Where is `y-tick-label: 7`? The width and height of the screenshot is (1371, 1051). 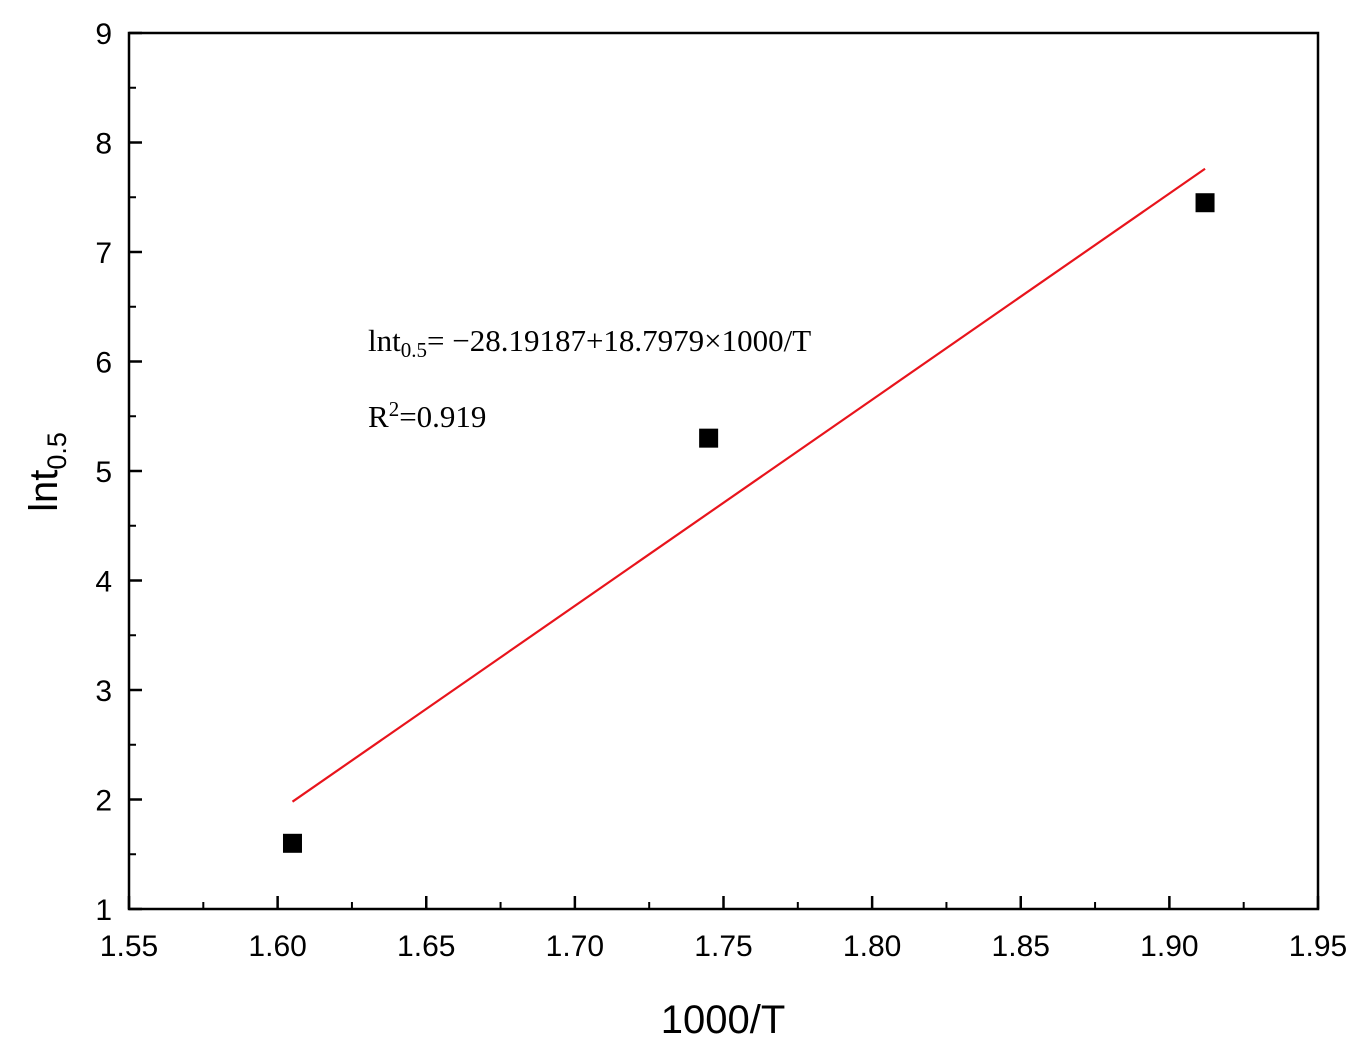
y-tick-label: 7 is located at coordinates (103, 253).